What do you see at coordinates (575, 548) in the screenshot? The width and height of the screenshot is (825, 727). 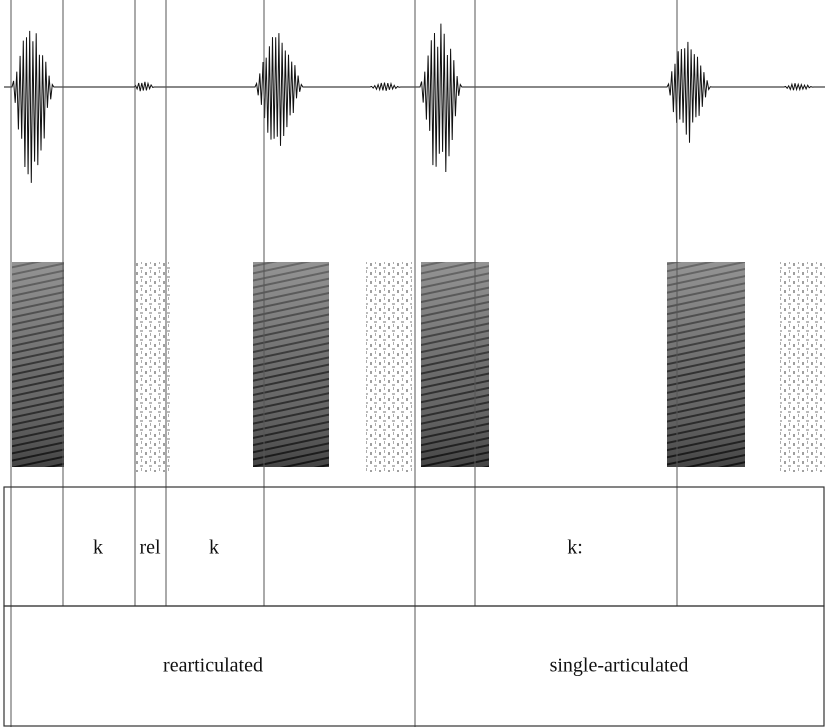 I see `tier-label: k:` at bounding box center [575, 548].